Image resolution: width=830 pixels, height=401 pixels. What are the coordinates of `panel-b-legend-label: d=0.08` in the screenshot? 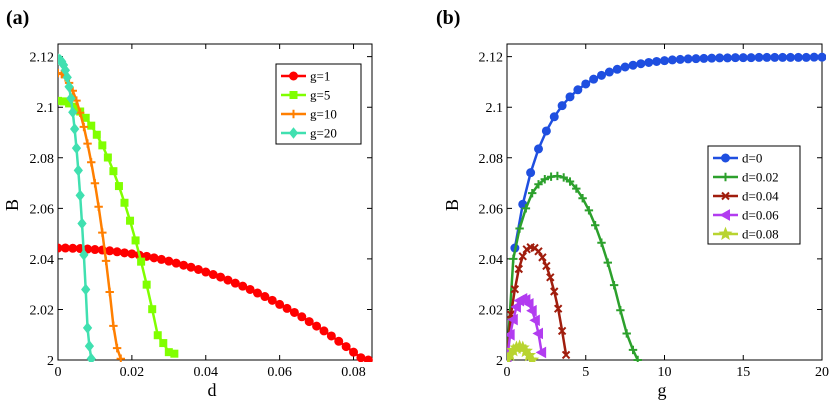 It's located at (760, 234).